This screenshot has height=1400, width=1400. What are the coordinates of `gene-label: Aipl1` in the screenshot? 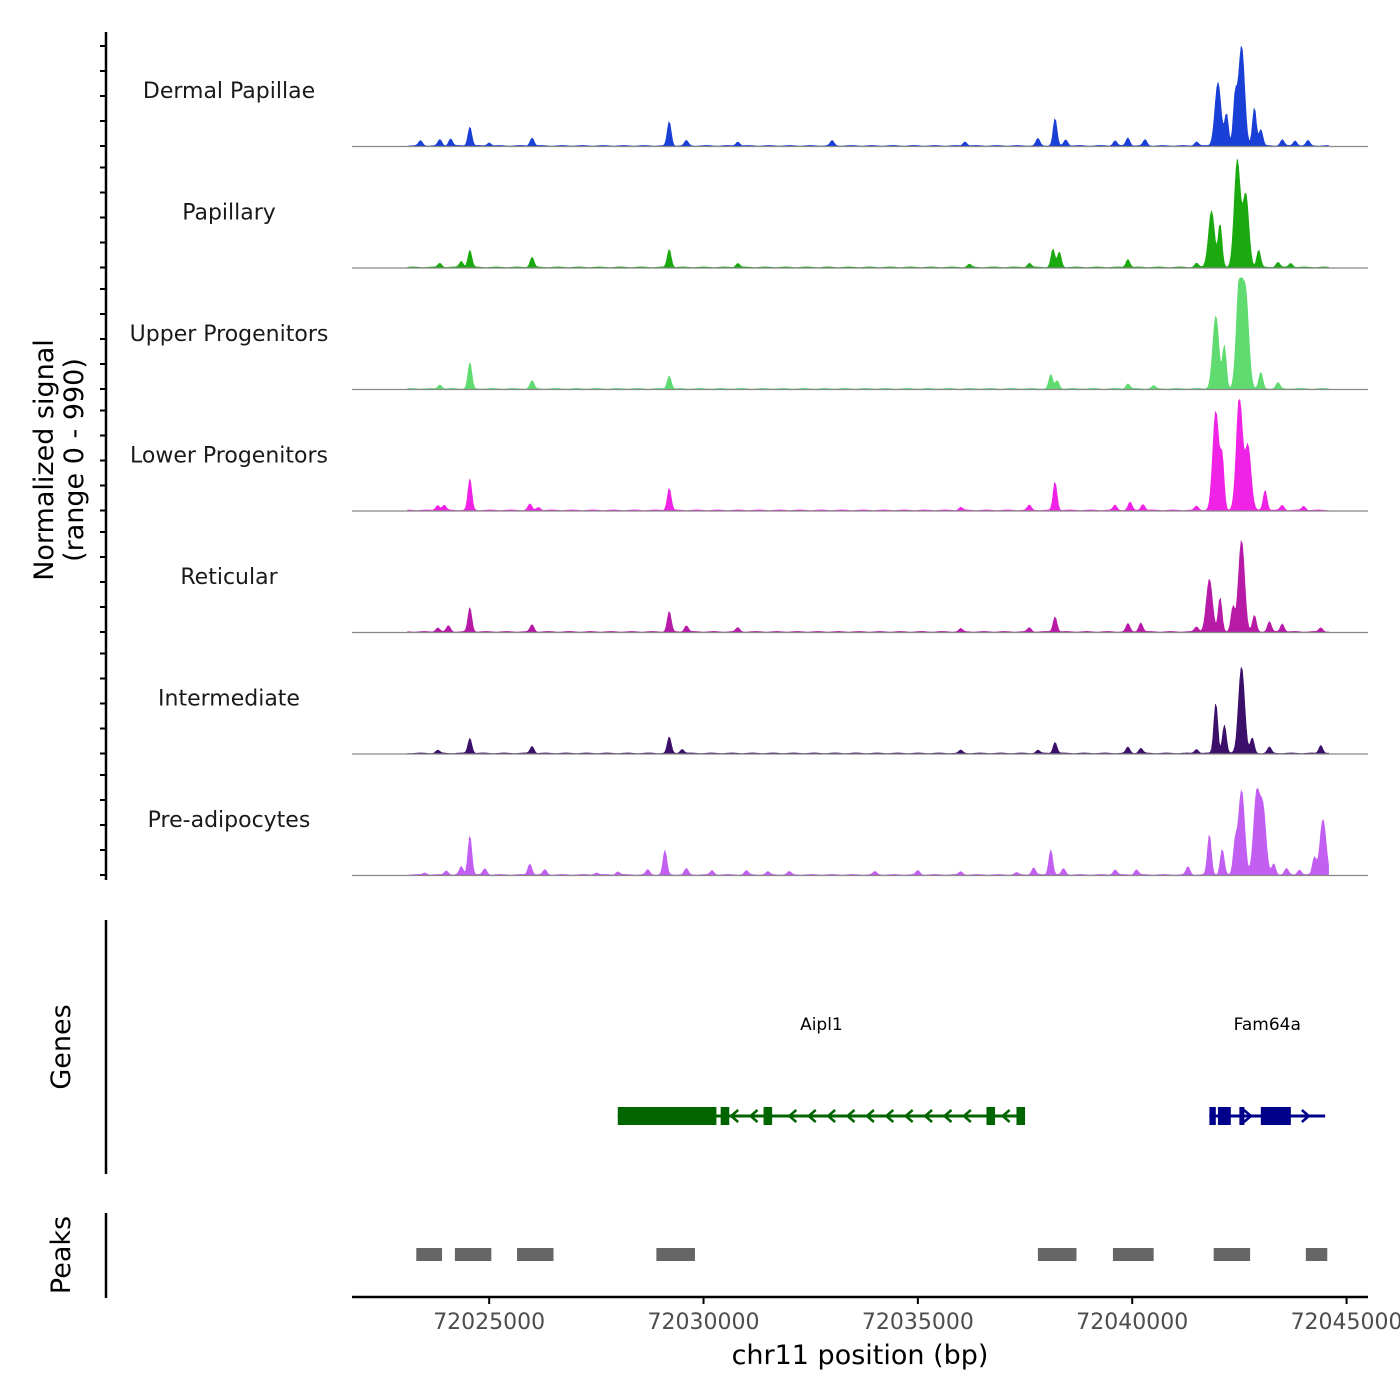 It's located at (821, 1025).